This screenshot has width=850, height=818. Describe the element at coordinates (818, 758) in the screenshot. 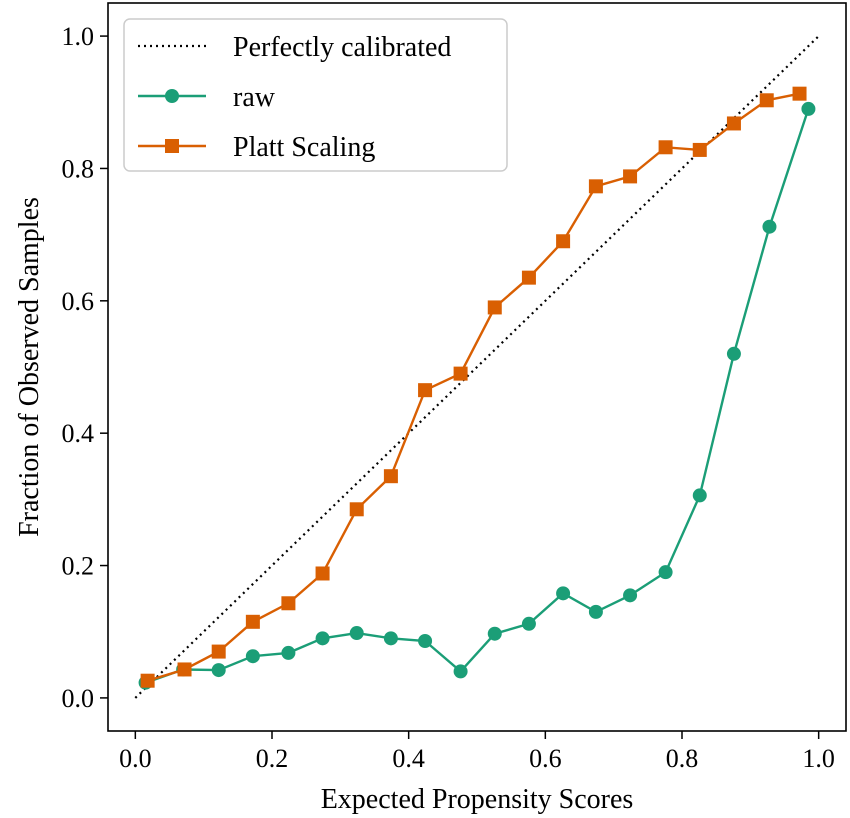

I see `x-tick-label: 1.0` at that location.